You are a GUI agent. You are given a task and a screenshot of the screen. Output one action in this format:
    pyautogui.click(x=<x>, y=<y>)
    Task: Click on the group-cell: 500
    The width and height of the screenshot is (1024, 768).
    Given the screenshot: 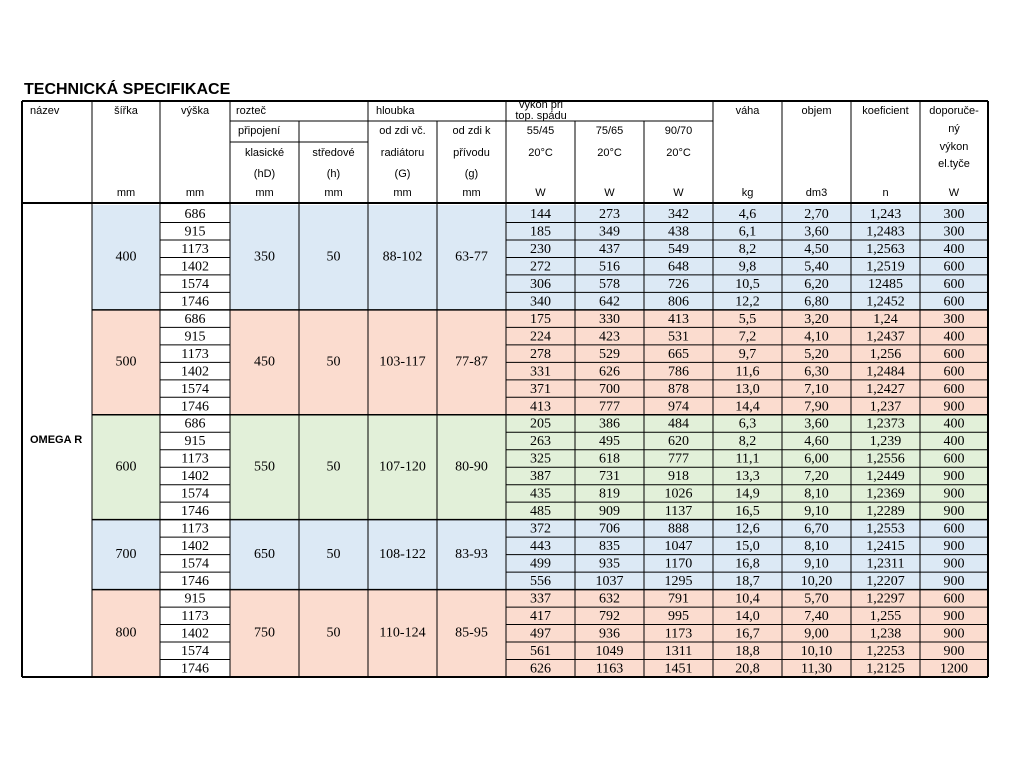 What is the action you would take?
    pyautogui.click(x=126, y=362)
    